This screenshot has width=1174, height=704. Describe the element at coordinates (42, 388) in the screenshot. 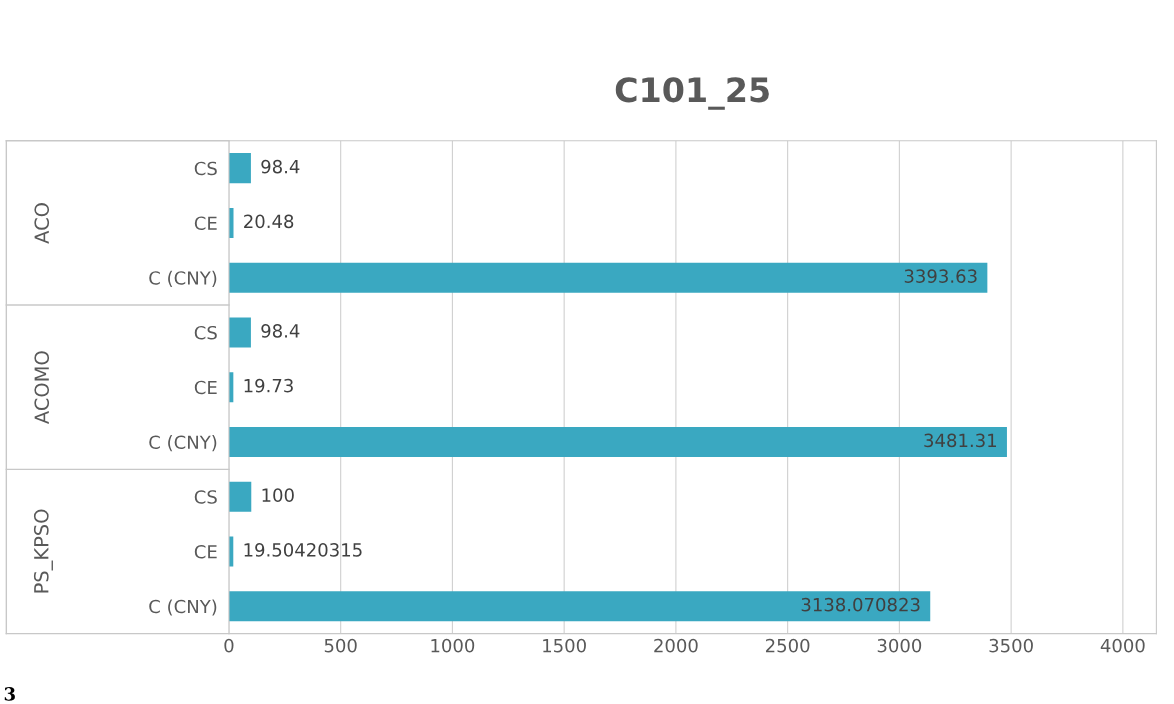

I see `text: ACOMO` at that location.